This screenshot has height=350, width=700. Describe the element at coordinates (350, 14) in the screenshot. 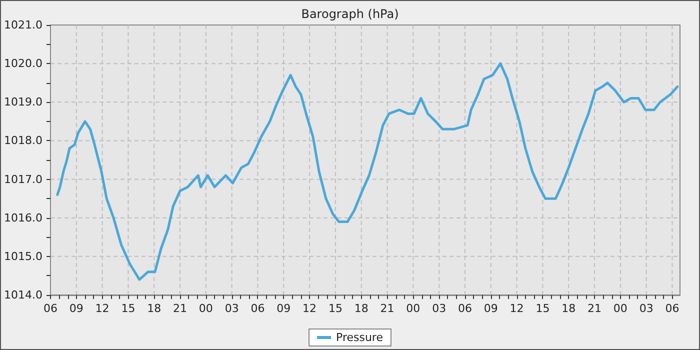

I see `chart-title: Barograph (hPa)` at that location.